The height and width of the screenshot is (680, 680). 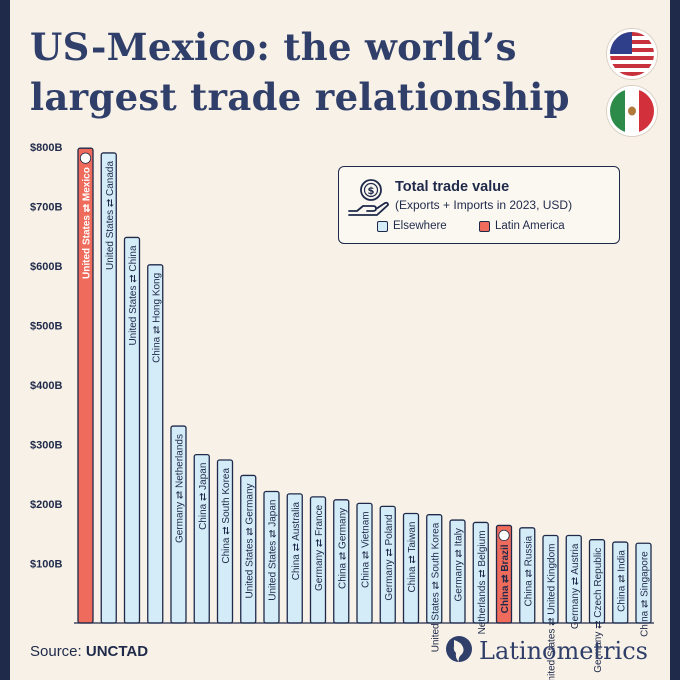 I want to click on bar-label: China ⇄ Germany, so click(x=342, y=548).